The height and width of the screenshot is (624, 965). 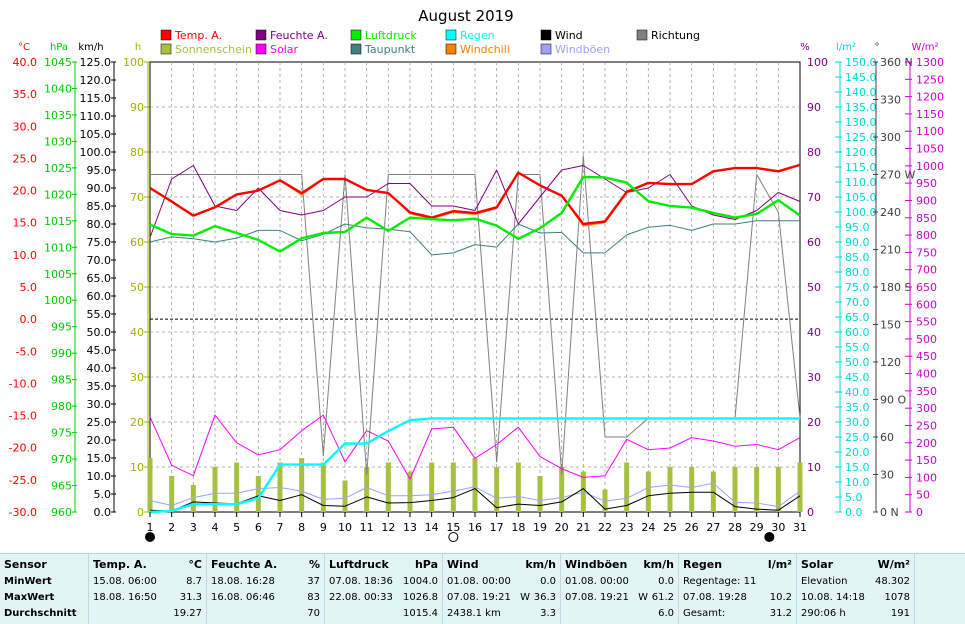 What do you see at coordinates (187, 613) in the screenshot?
I see `stats-temp-avg: 19.27` at bounding box center [187, 613].